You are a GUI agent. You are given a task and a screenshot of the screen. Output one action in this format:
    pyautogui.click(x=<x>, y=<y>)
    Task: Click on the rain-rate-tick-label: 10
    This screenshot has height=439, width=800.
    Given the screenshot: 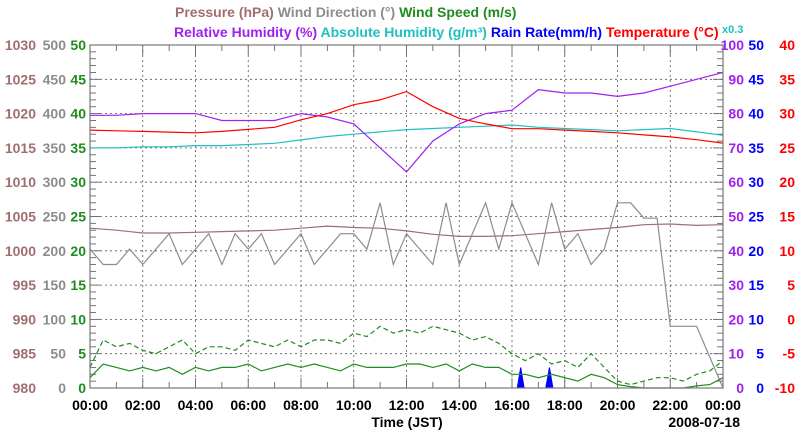 What is the action you would take?
    pyautogui.click(x=756, y=319)
    